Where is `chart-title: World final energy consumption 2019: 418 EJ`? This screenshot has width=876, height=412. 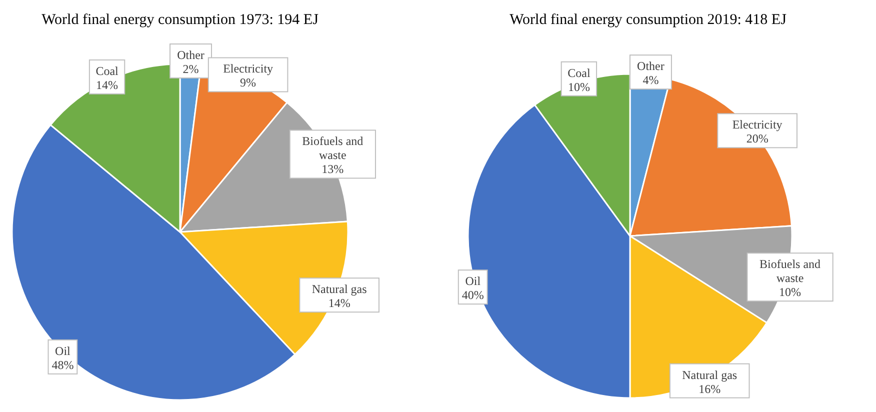
chart-title: World final energy consumption 2019: 418 EJ is located at coordinates (648, 20).